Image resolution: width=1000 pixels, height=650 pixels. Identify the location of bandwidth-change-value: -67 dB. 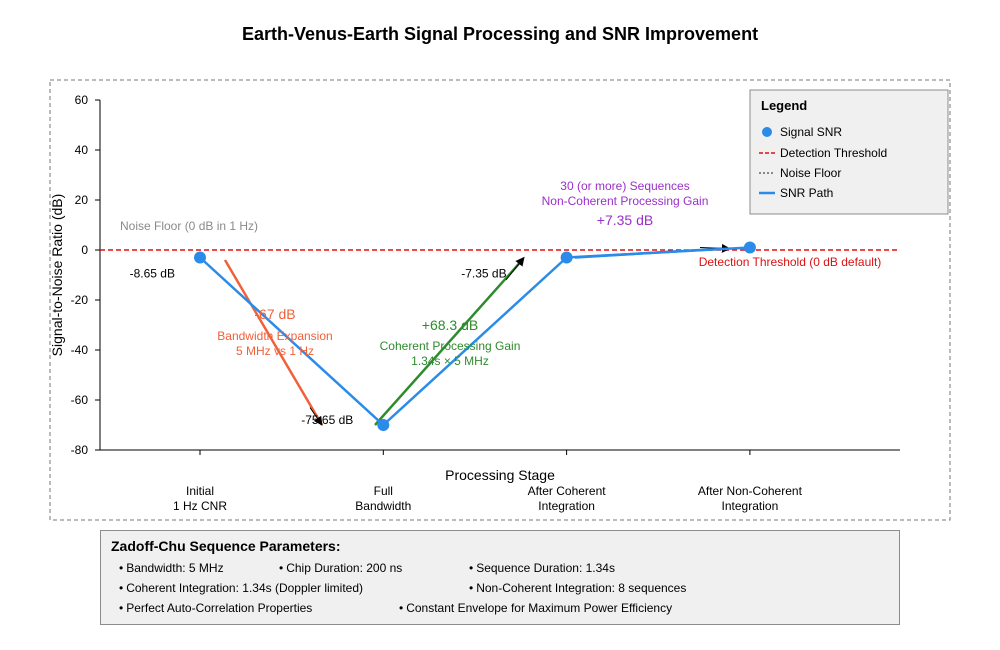
(274, 314).